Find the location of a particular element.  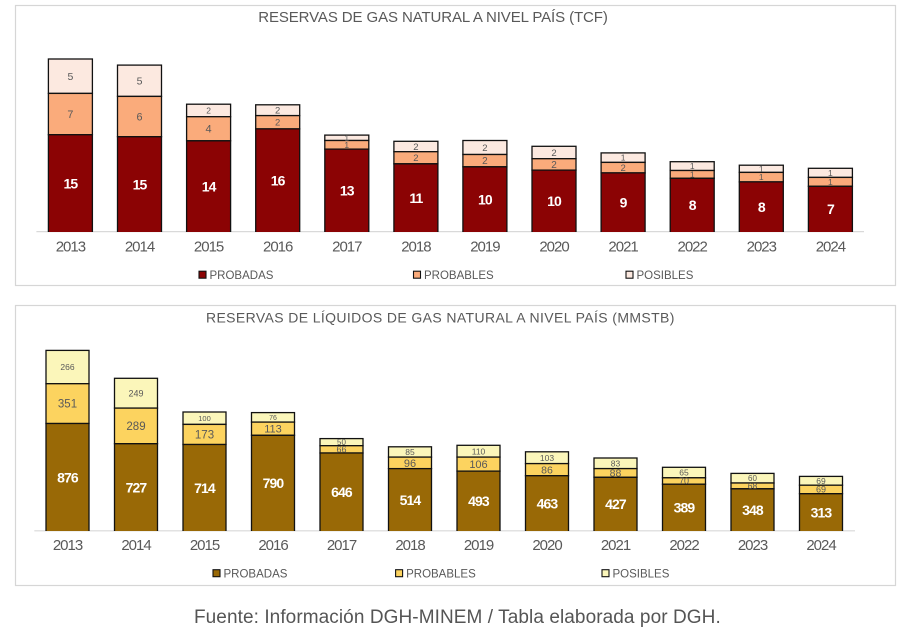

svg-text: 313 is located at coordinates (822, 512).